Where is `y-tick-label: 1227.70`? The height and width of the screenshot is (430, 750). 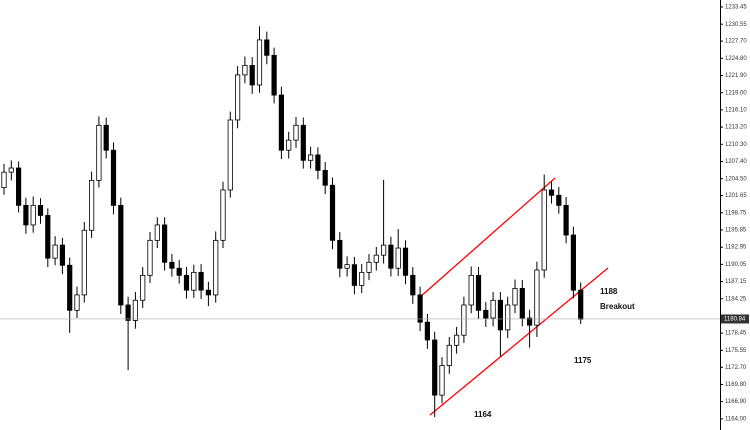
y-tick-label: 1227.70 is located at coordinates (736, 42).